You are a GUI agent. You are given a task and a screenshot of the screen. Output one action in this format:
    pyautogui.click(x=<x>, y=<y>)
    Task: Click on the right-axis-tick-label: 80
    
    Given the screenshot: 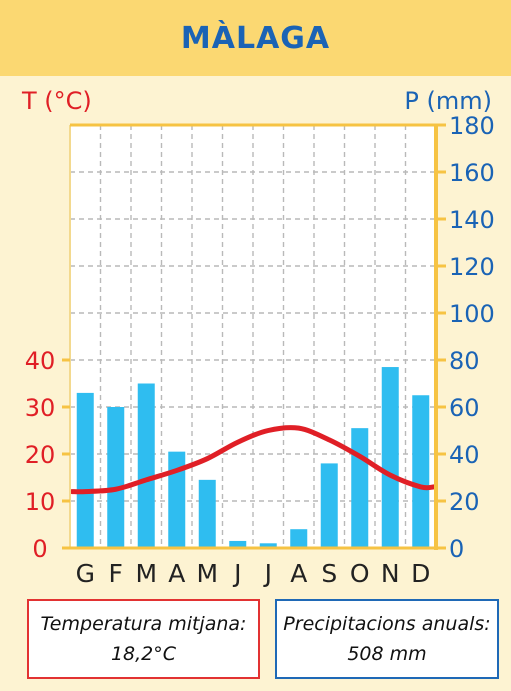 What is the action you would take?
    pyautogui.click(x=464, y=361)
    